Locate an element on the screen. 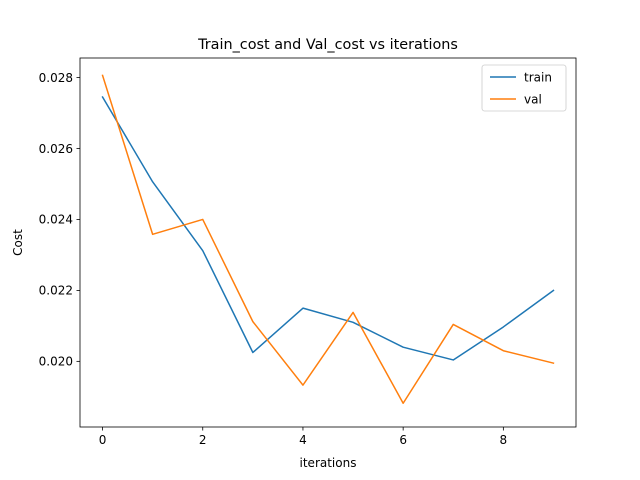 Image resolution: width=640 pixels, height=480 pixels. y-axis-label: Cost is located at coordinates (18, 242).